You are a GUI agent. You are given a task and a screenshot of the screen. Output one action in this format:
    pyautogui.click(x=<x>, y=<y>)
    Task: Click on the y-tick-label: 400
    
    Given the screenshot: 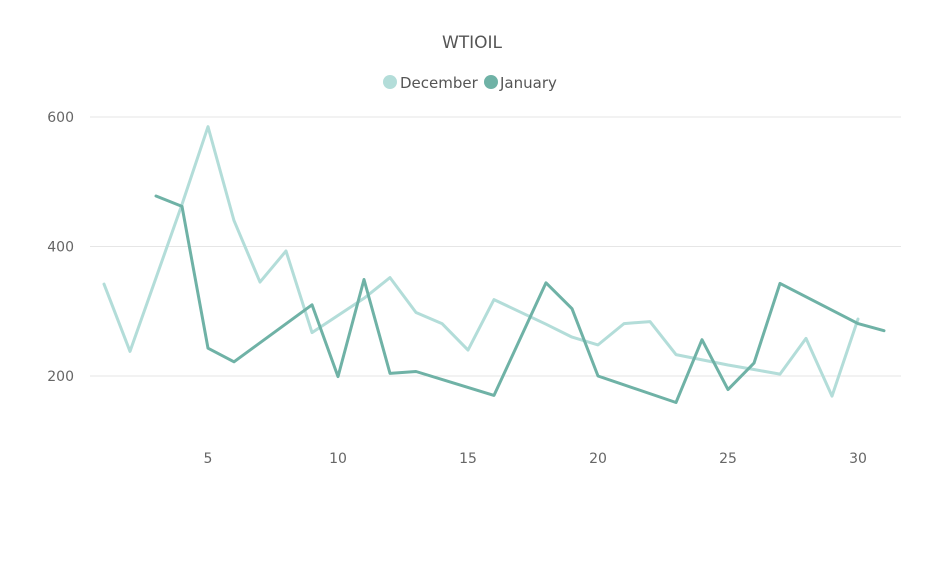 What is the action you would take?
    pyautogui.click(x=60, y=248)
    